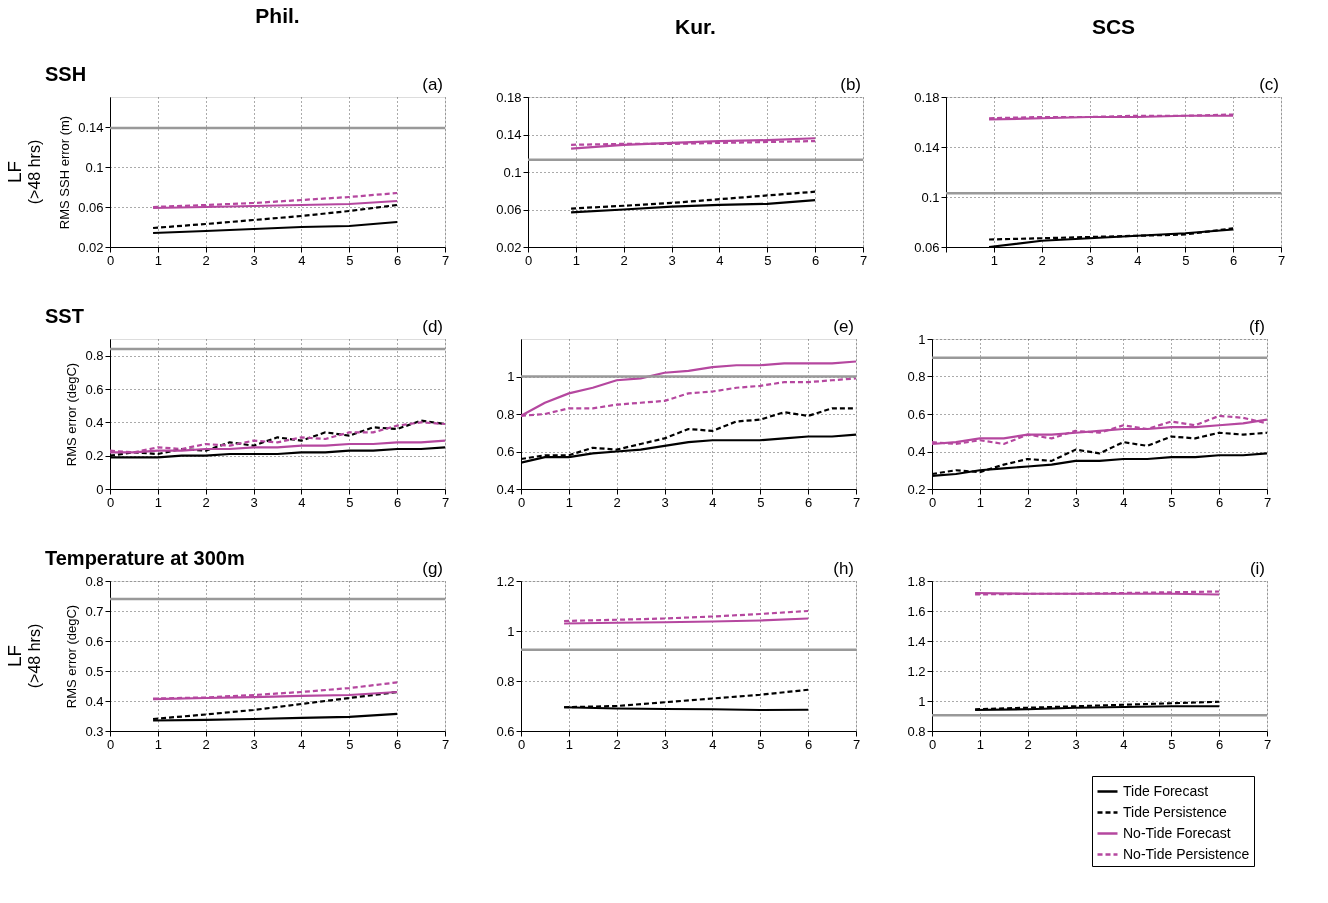 Image resolution: width=1328 pixels, height=903 pixels. Describe the element at coordinates (277, 15) in the screenshot. I see `chart-title: Phil.` at that location.